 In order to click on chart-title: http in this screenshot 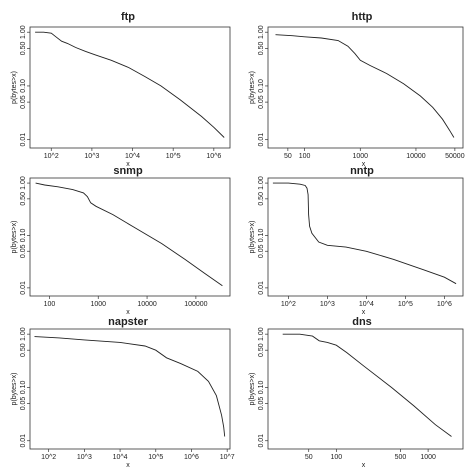, I will do `click(362, 17)`.